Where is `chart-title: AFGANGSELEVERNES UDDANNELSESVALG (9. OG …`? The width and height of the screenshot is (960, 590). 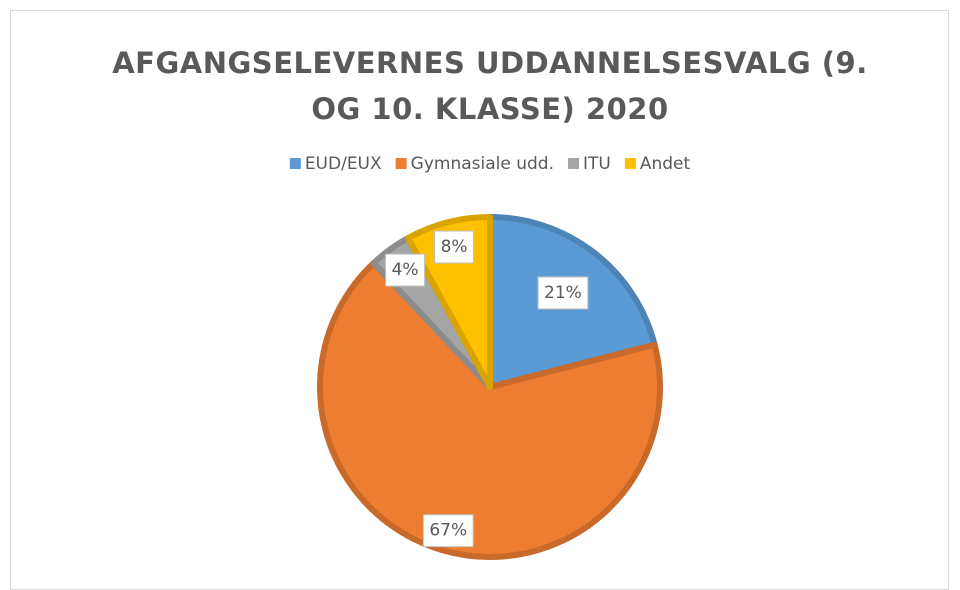 chart-title: AFGANGSELEVERNES UDDANNELSESVALG (9. OG … is located at coordinates (490, 86).